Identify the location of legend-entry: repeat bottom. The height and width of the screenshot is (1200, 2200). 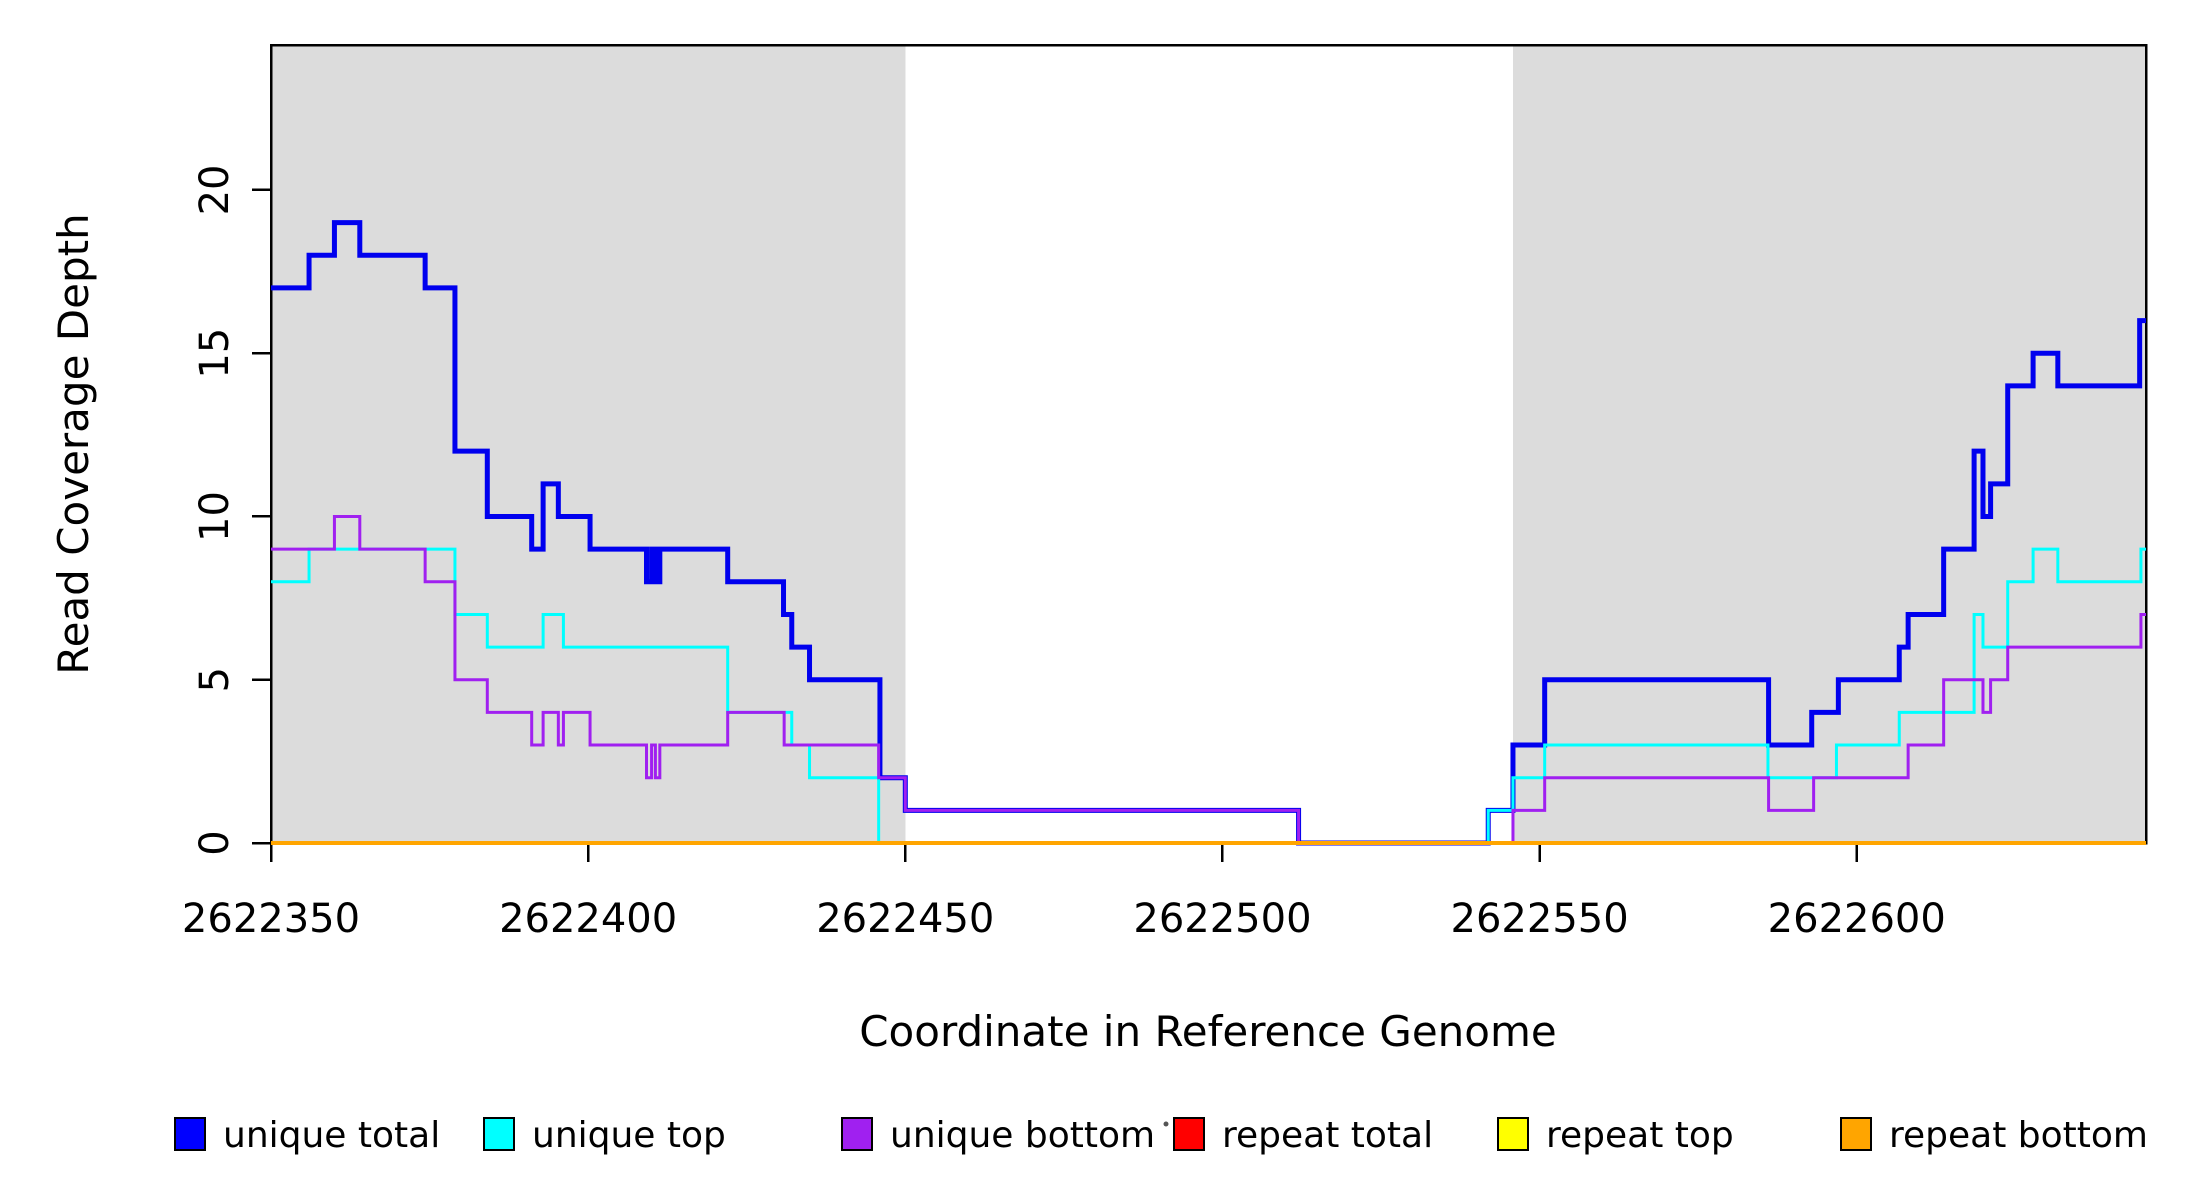
(1994, 1135).